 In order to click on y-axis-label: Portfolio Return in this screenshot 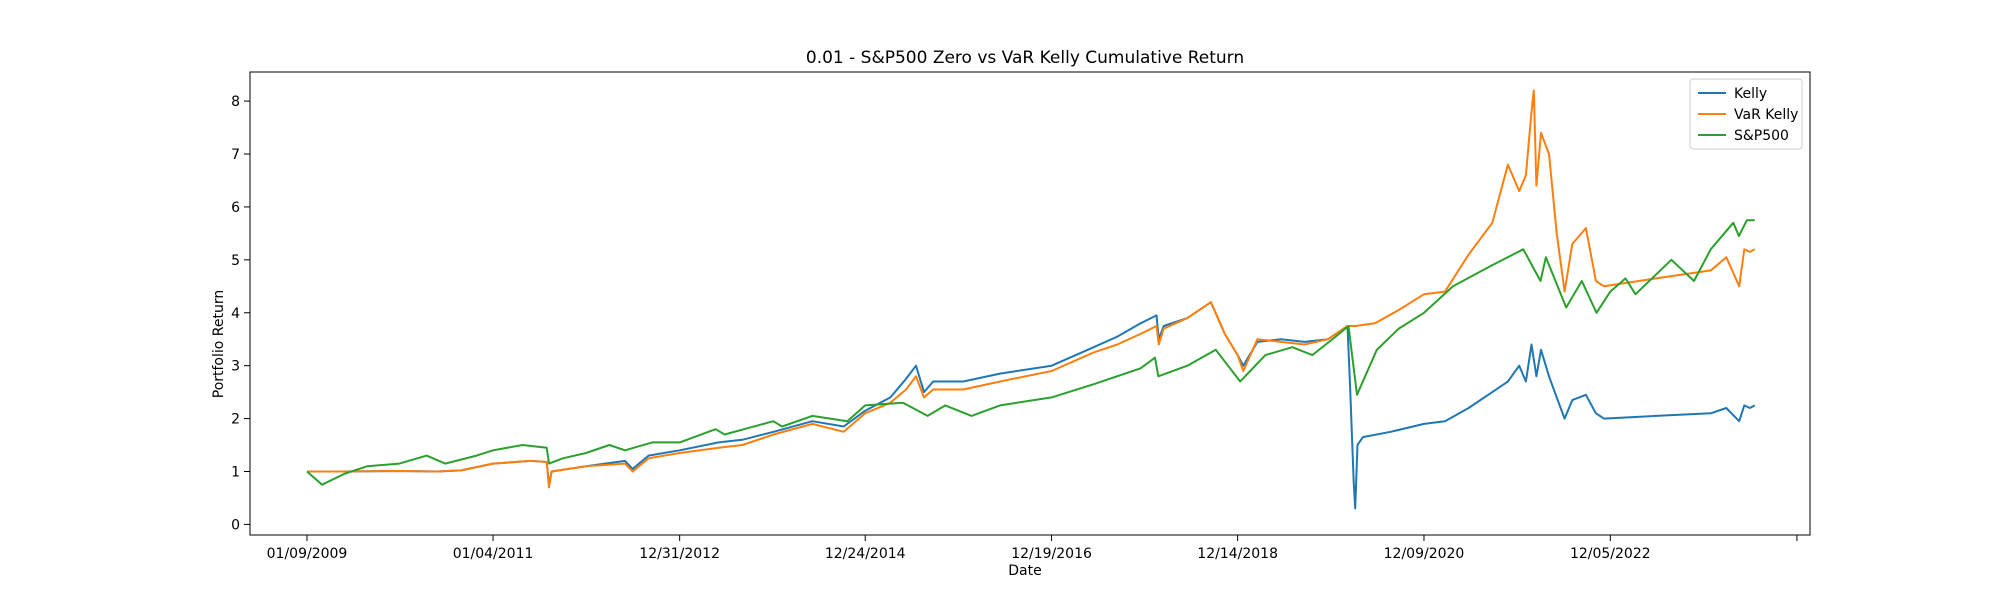, I will do `click(219, 344)`.